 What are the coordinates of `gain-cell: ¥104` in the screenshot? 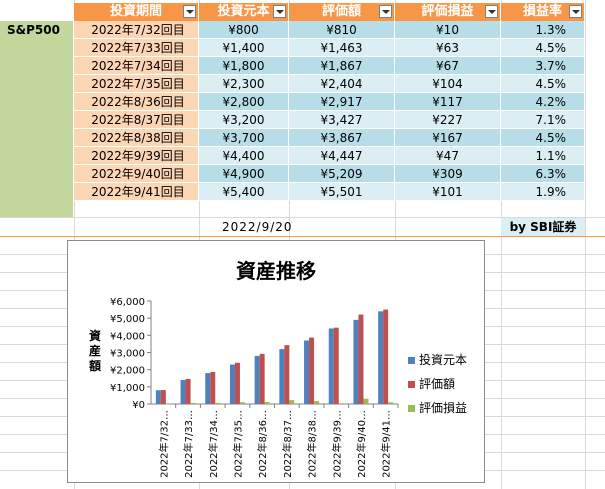 It's located at (448, 84).